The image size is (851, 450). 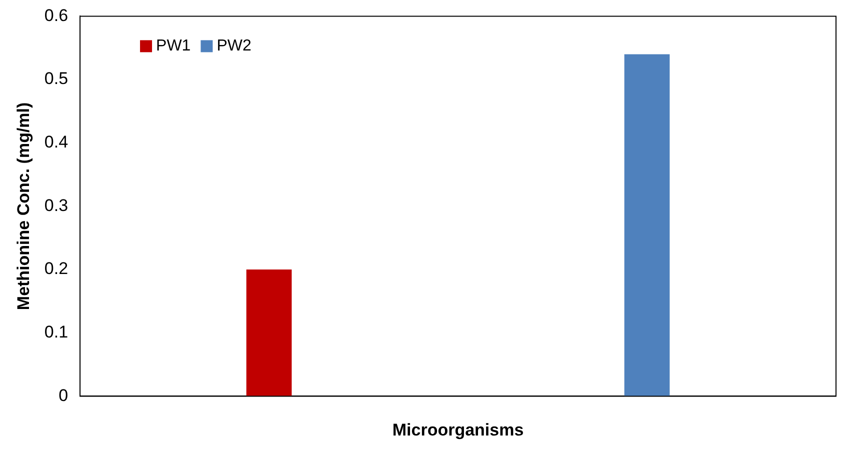 What do you see at coordinates (234, 46) in the screenshot?
I see `legend-label: PW2` at bounding box center [234, 46].